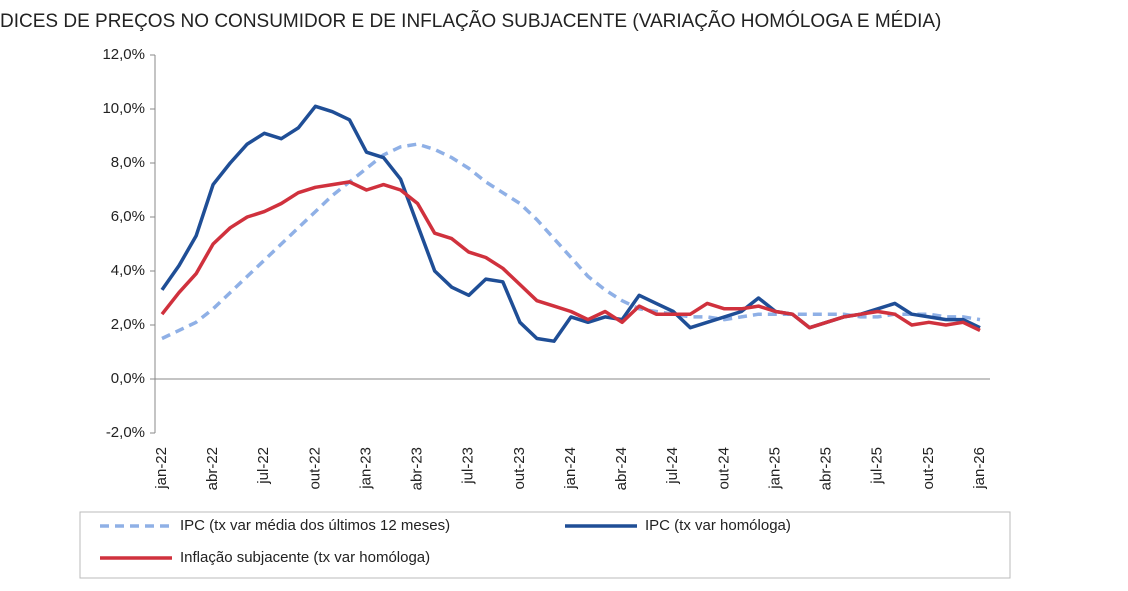 Image resolution: width=1128 pixels, height=591 pixels. I want to click on x-tick-label: jul-23, so click(468, 466).